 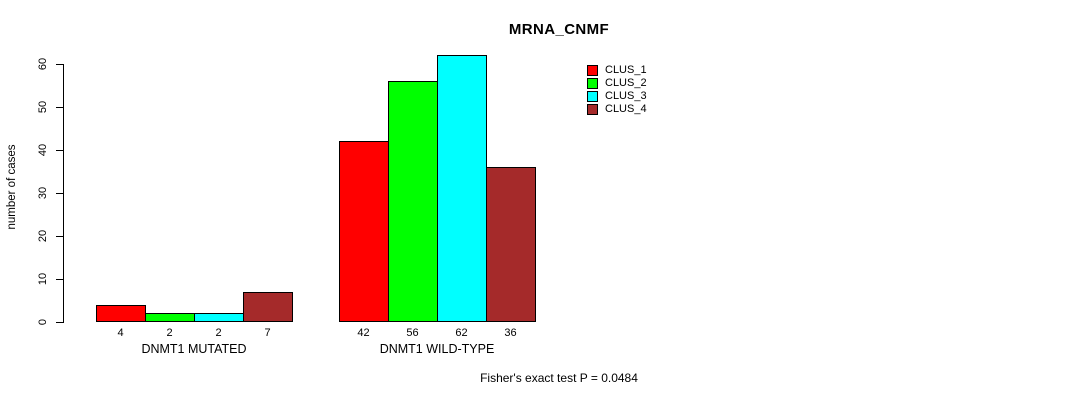 What do you see at coordinates (43, 236) in the screenshot?
I see `y-tick-label: 20` at bounding box center [43, 236].